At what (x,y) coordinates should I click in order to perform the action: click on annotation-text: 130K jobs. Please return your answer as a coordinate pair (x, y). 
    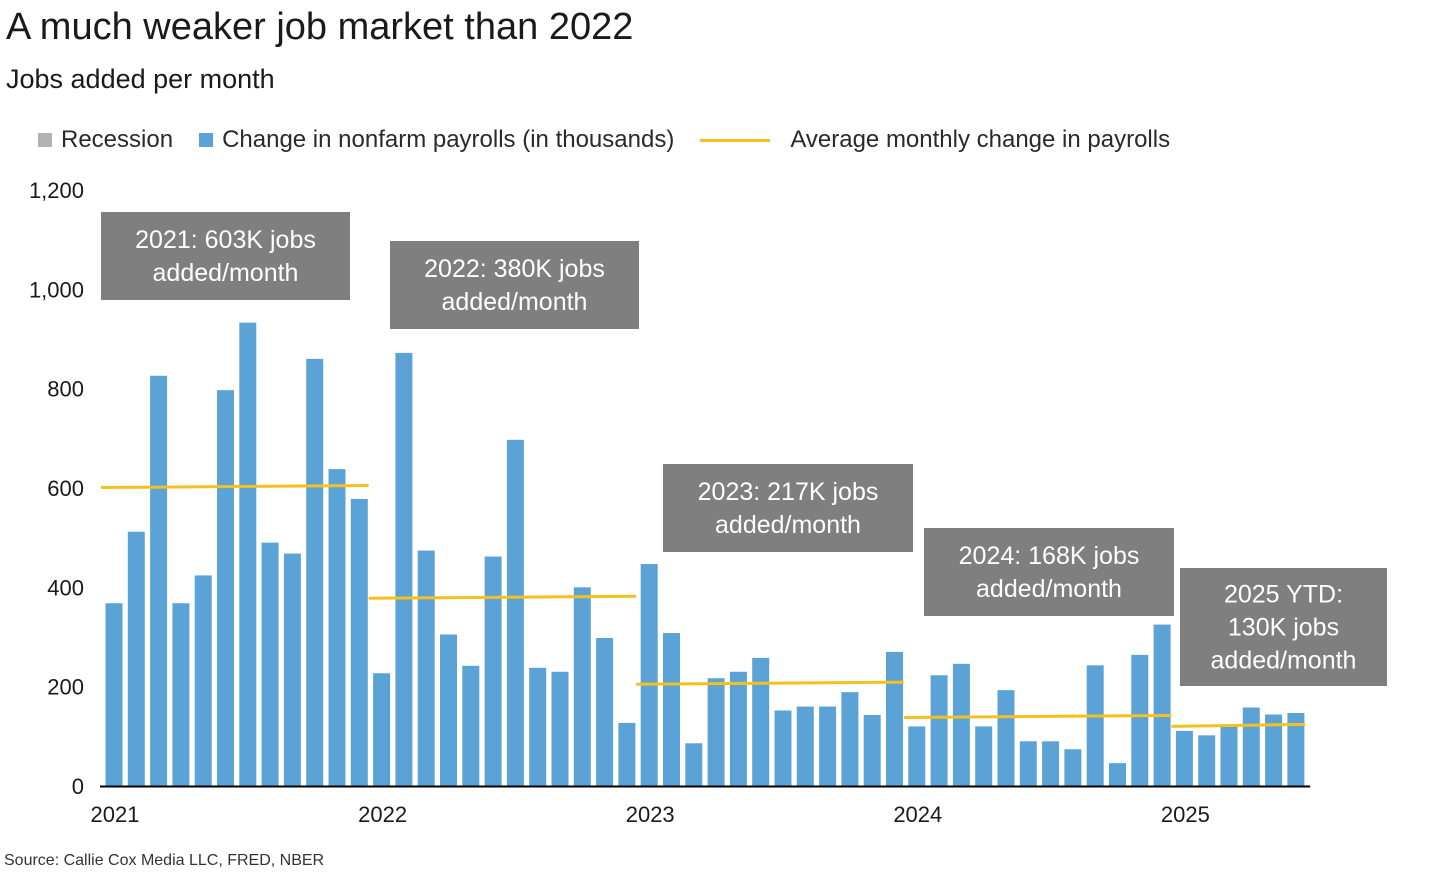
    Looking at the image, I should click on (1283, 628).